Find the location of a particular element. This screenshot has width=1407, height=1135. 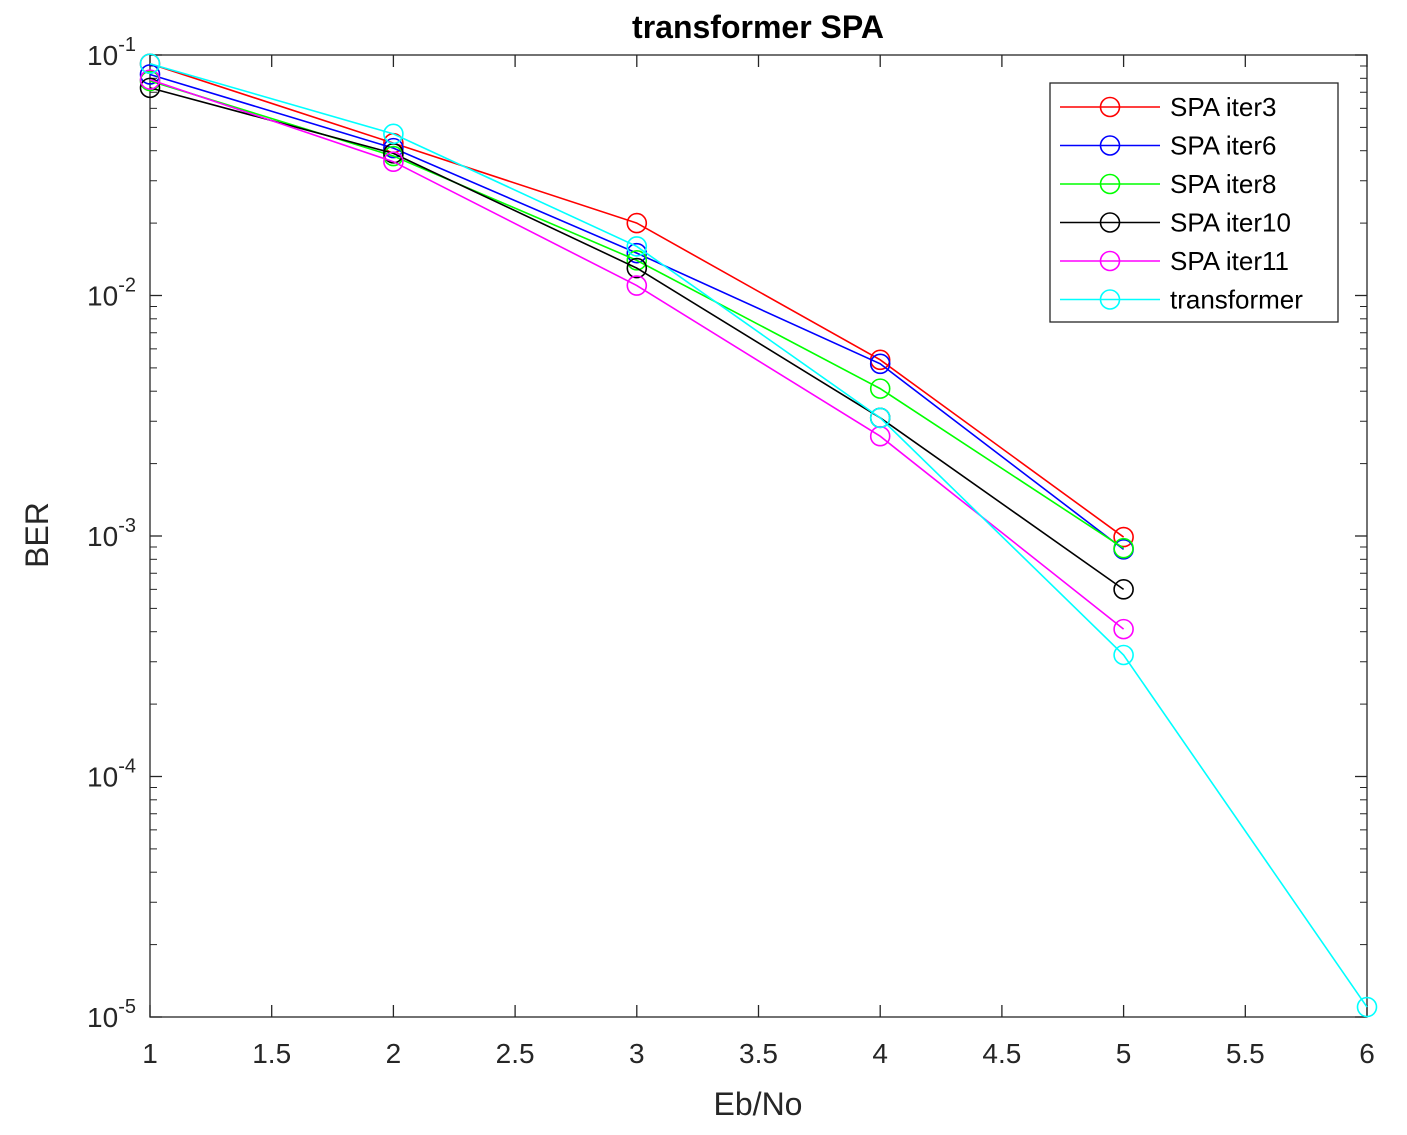

legend-label: SPA iter6 is located at coordinates (1223, 146).